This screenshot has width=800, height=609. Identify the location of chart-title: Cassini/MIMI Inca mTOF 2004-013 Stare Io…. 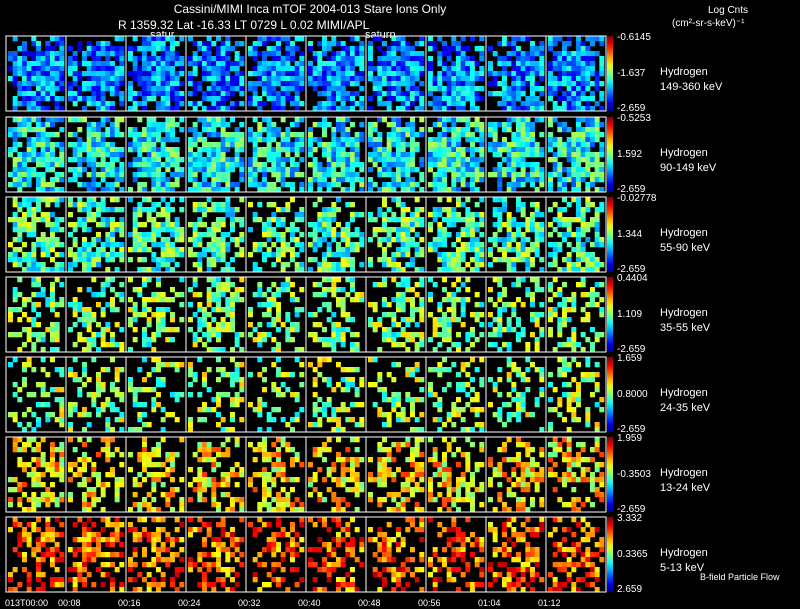
(310, 9).